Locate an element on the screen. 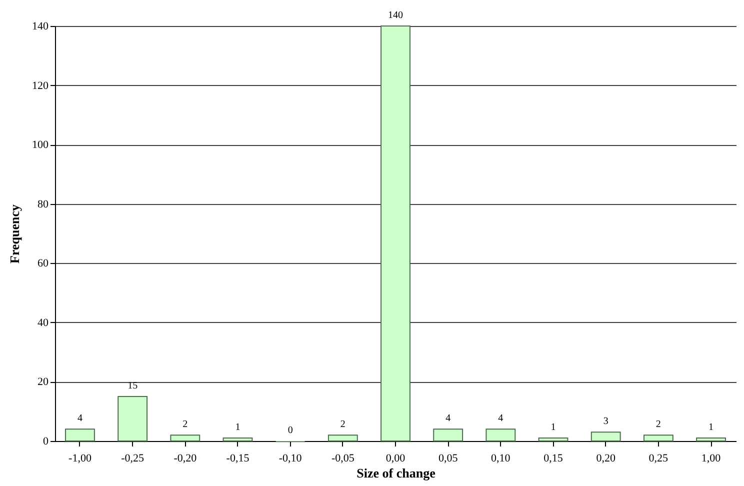 The width and height of the screenshot is (744, 486). y-tick-label: 80 is located at coordinates (43, 204).